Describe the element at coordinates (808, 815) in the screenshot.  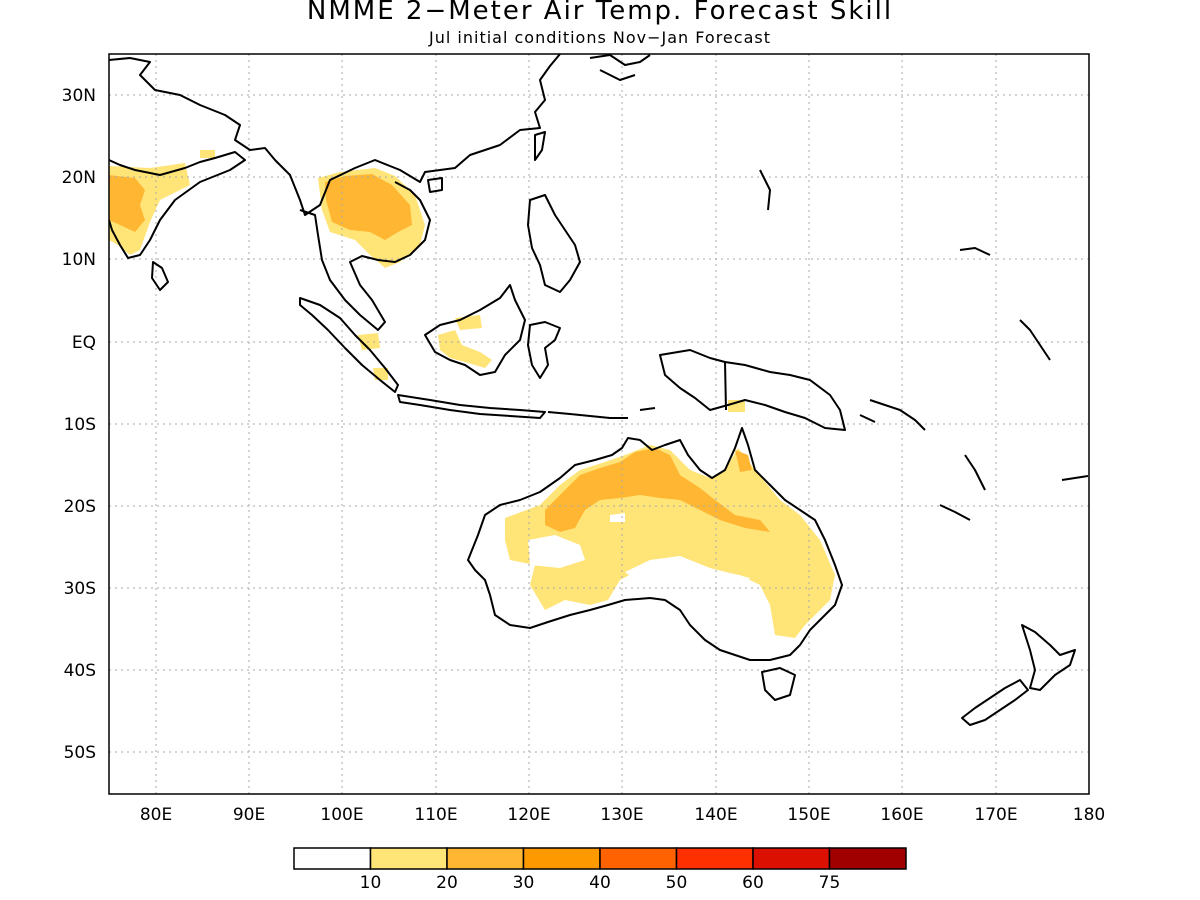
I see `lon-label-150e: 150E` at that location.